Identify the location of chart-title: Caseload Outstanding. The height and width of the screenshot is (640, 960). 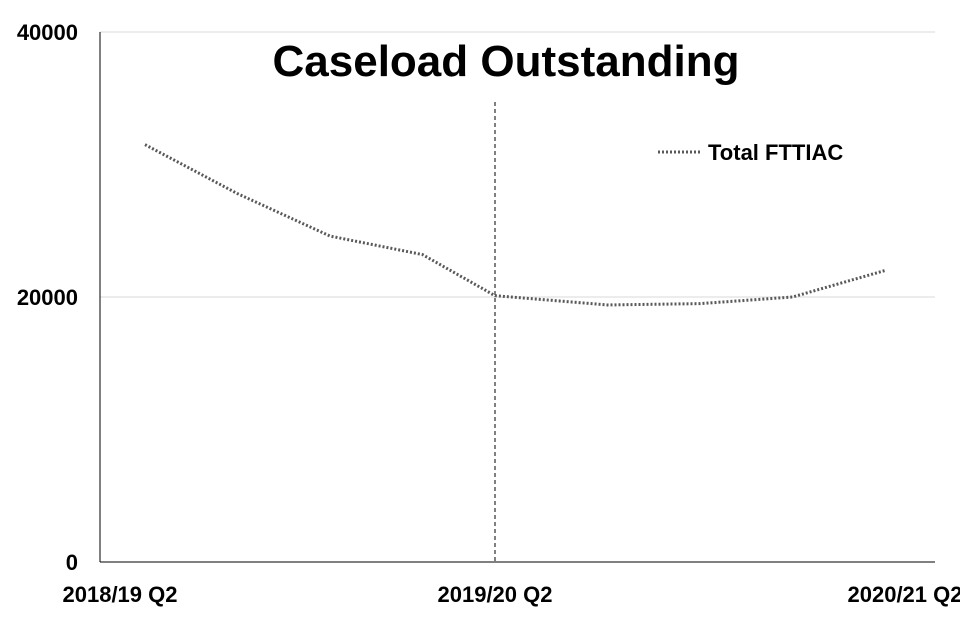
(506, 61).